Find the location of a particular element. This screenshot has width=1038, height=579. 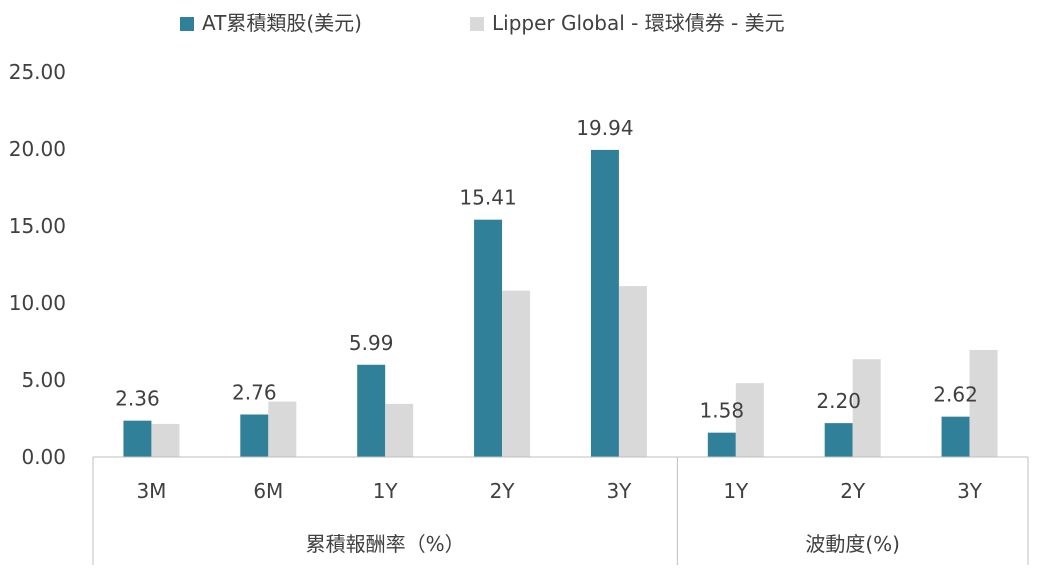

legend-label: Lipper Global - 環球債券 - 美元 is located at coordinates (638, 23).